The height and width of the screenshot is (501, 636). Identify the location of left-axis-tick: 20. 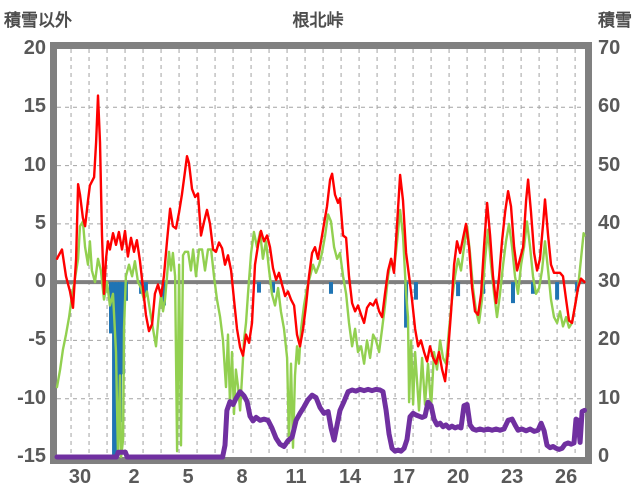
(34, 48).